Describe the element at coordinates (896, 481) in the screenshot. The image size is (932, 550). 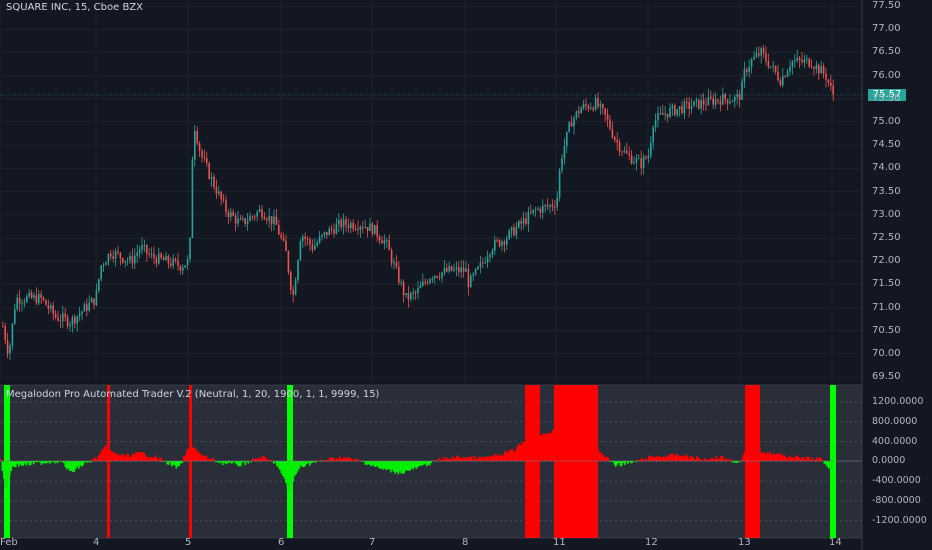
I see `indicator-tick: -400.0000` at that location.